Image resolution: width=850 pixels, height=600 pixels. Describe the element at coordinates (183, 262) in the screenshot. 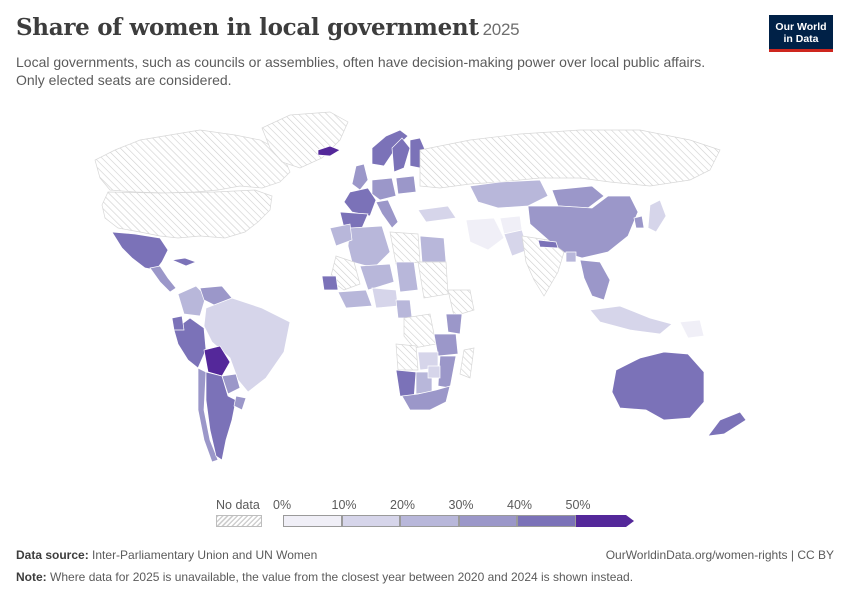

I see `region-cuba` at that location.